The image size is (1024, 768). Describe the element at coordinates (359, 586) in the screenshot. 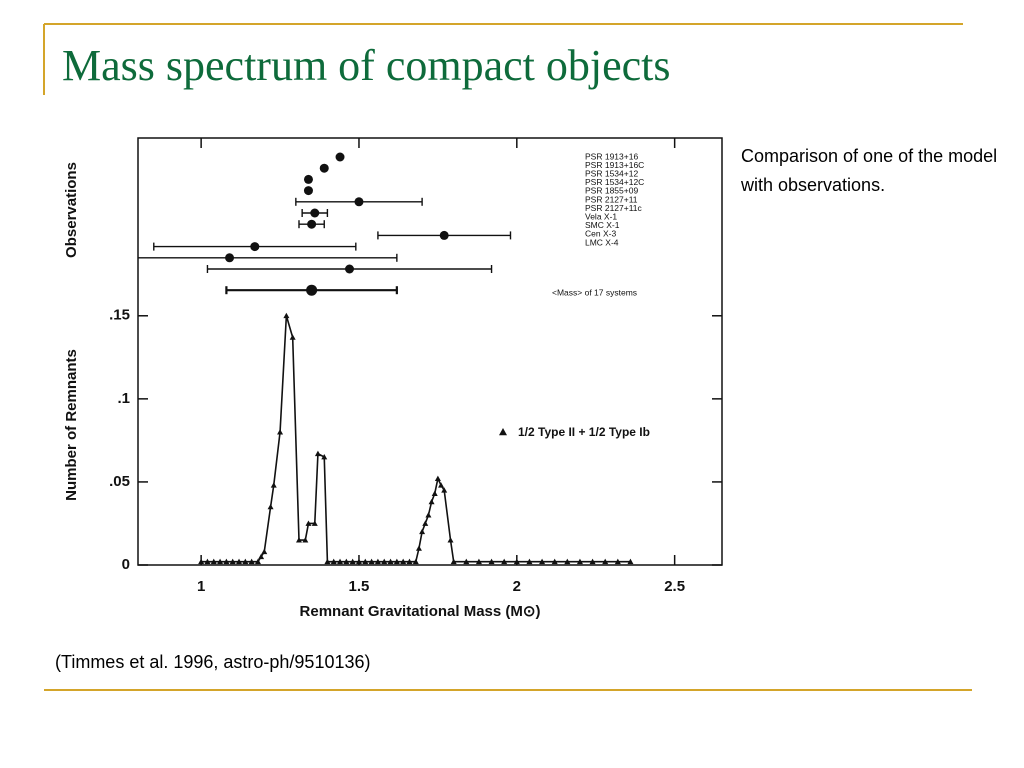

I see `x-tick-label: 1.5` at that location.